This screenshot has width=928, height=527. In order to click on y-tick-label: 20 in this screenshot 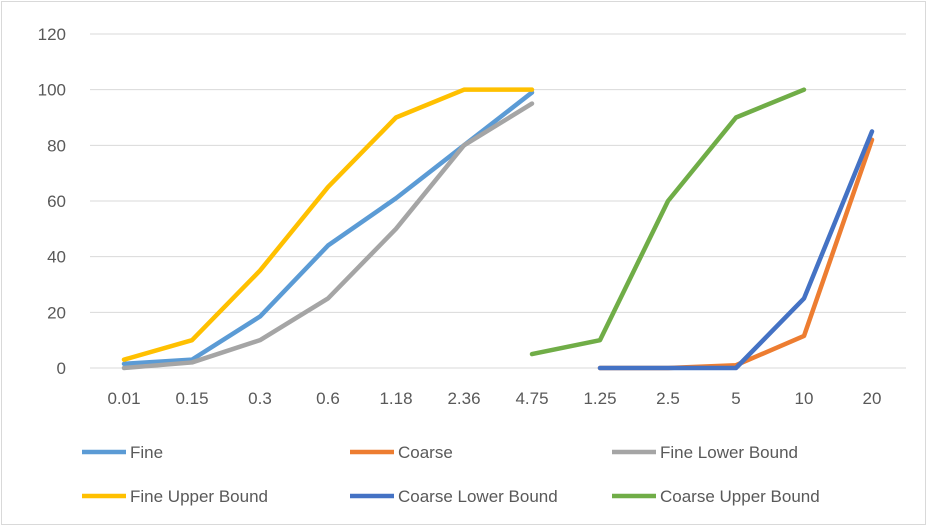, I will do `click(56, 312)`.